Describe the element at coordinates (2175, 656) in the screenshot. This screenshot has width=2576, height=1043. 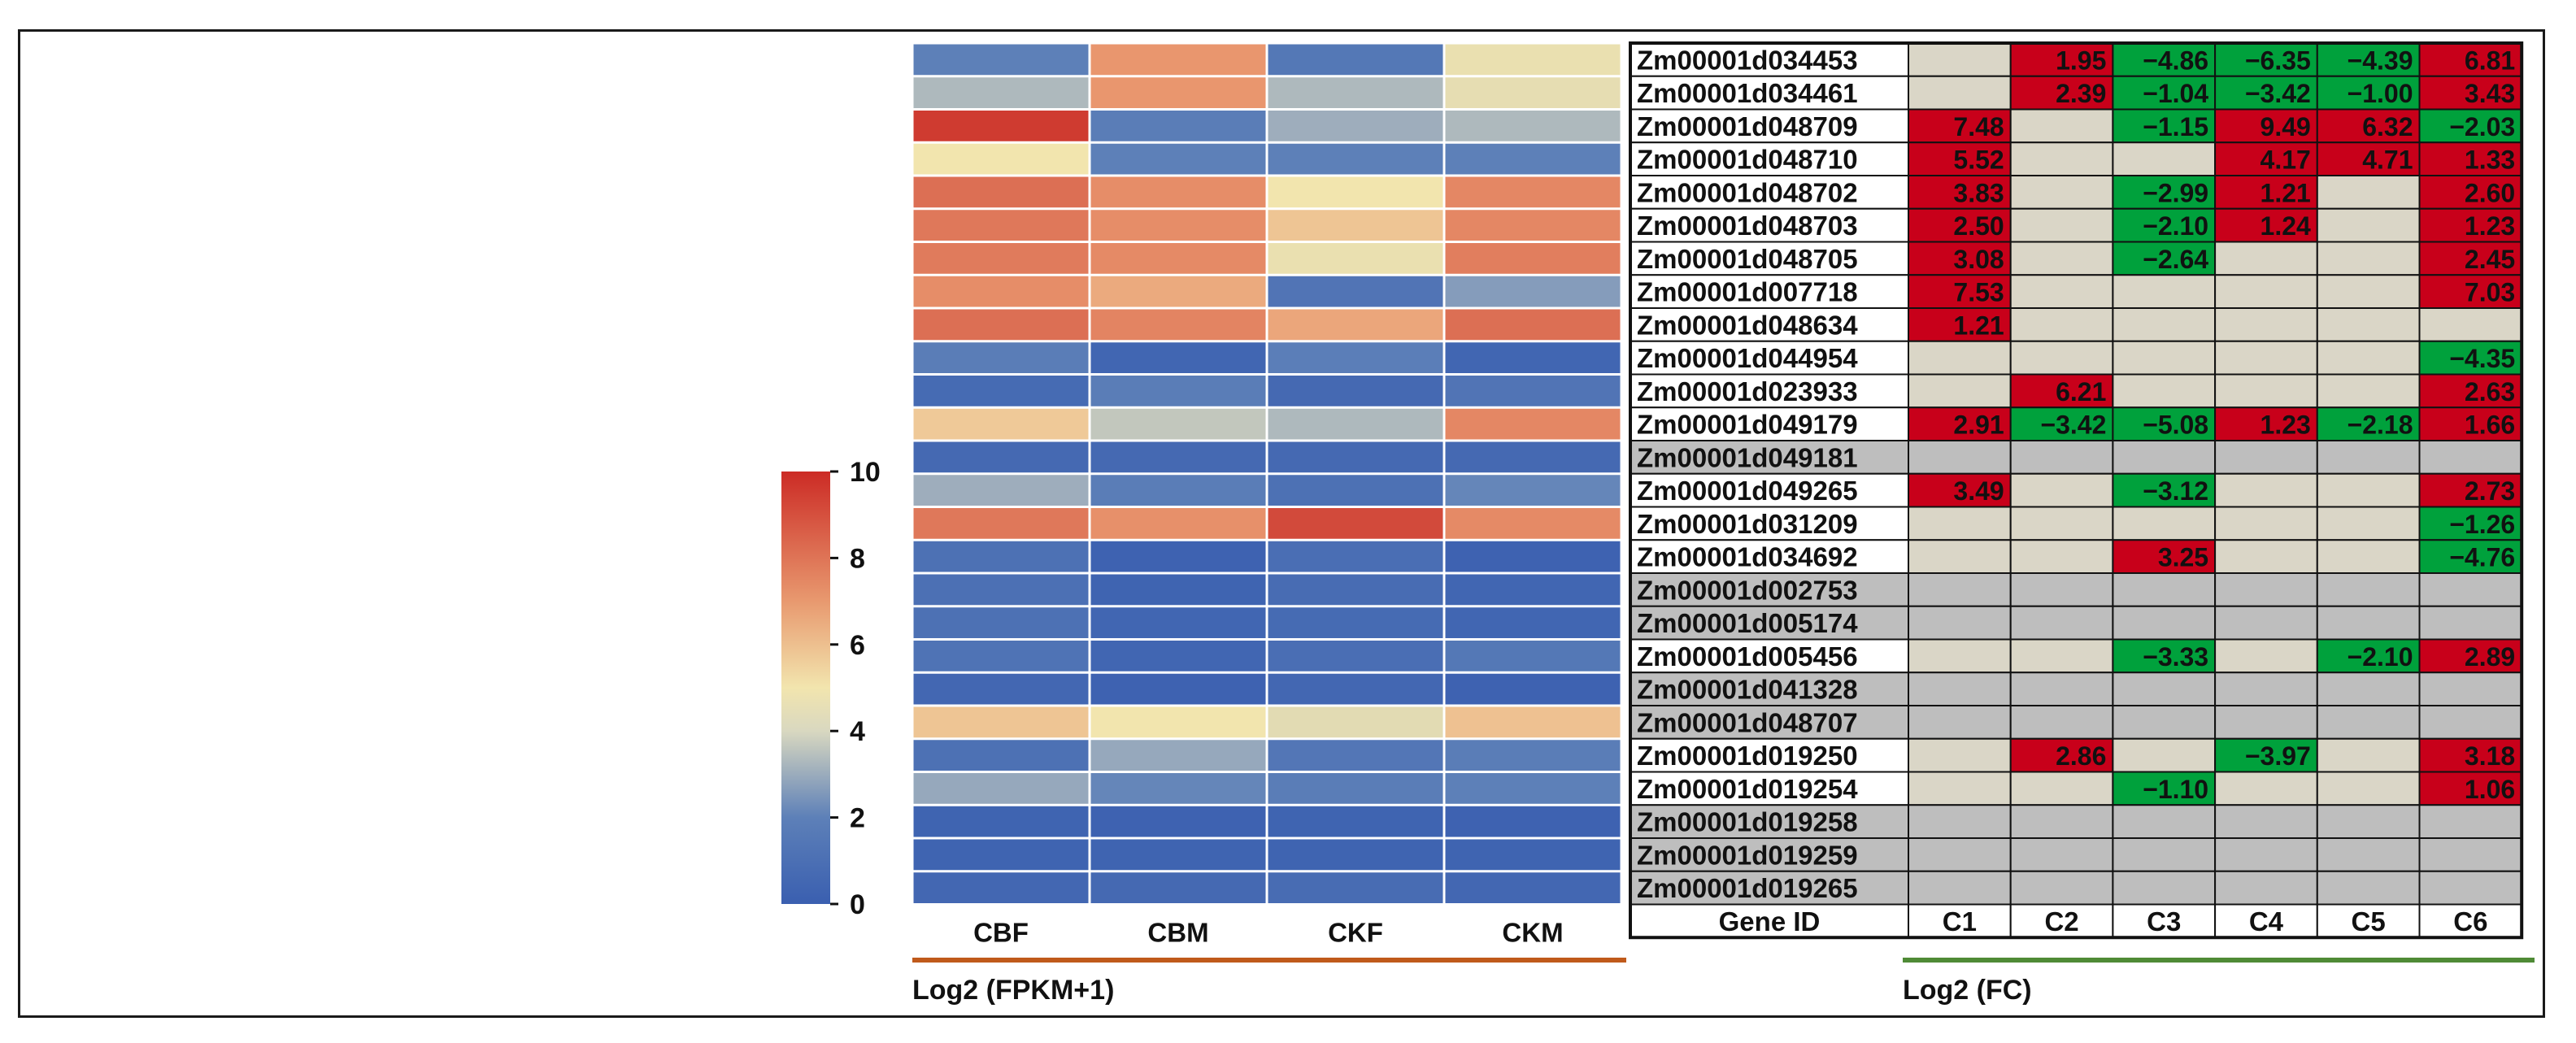
I see `fold-change-value: −3.33` at that location.